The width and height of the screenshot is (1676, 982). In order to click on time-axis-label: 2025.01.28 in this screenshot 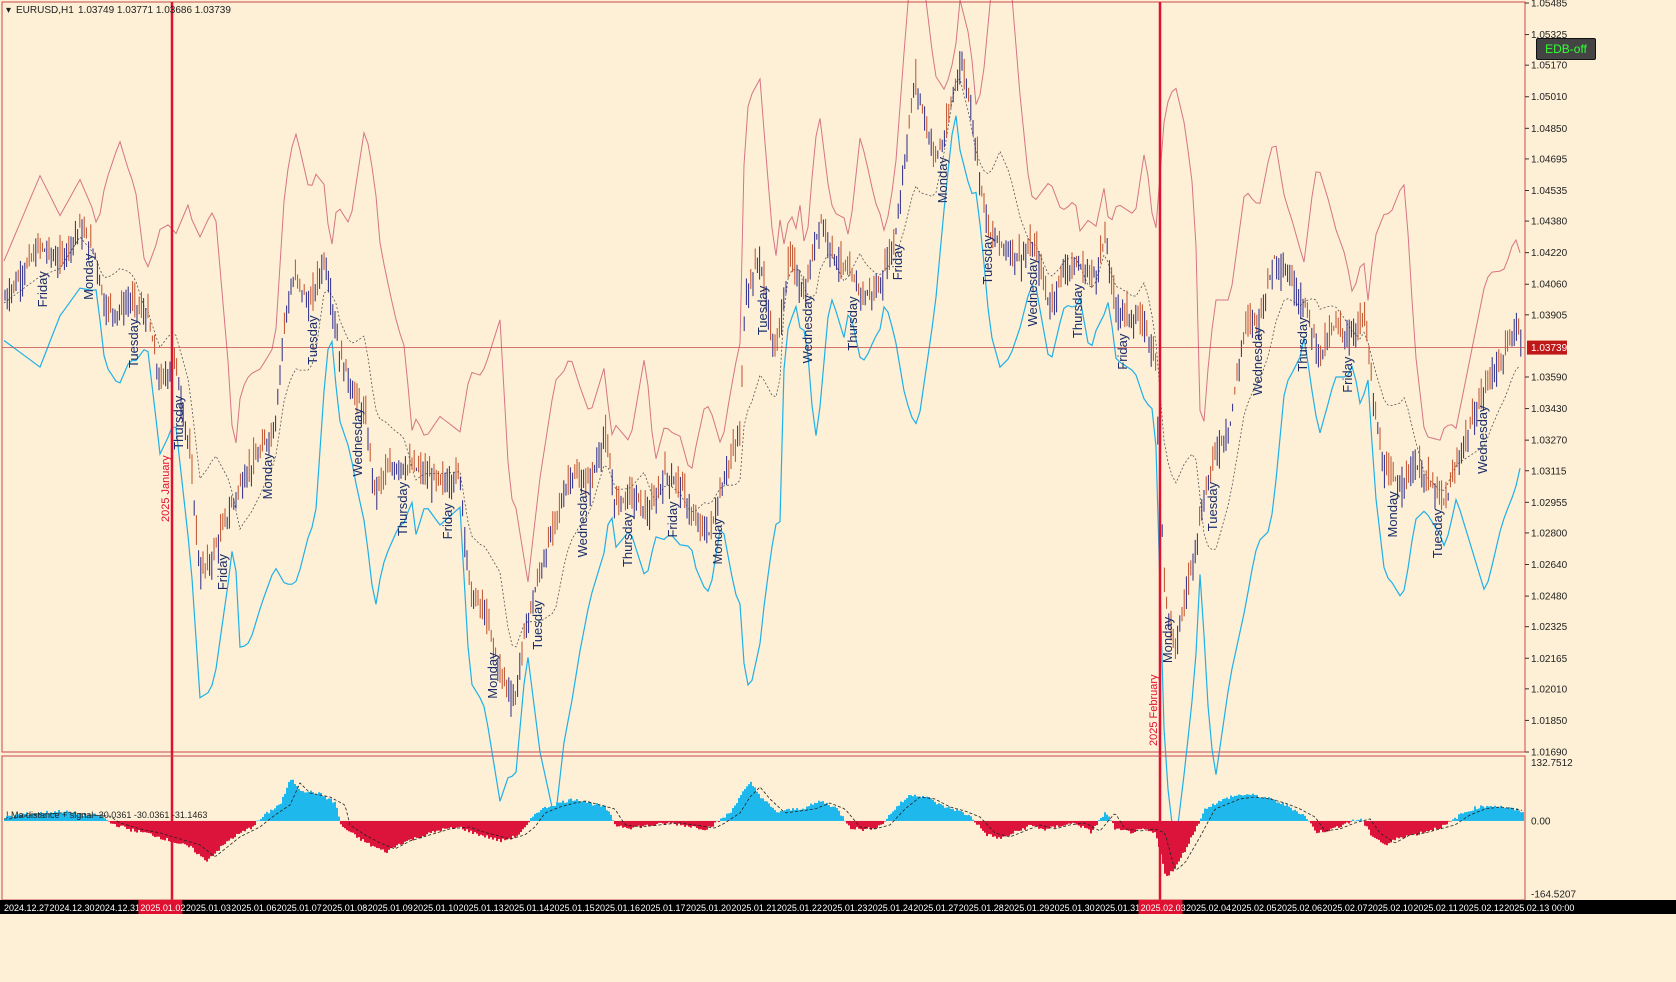, I will do `click(981, 908)`.